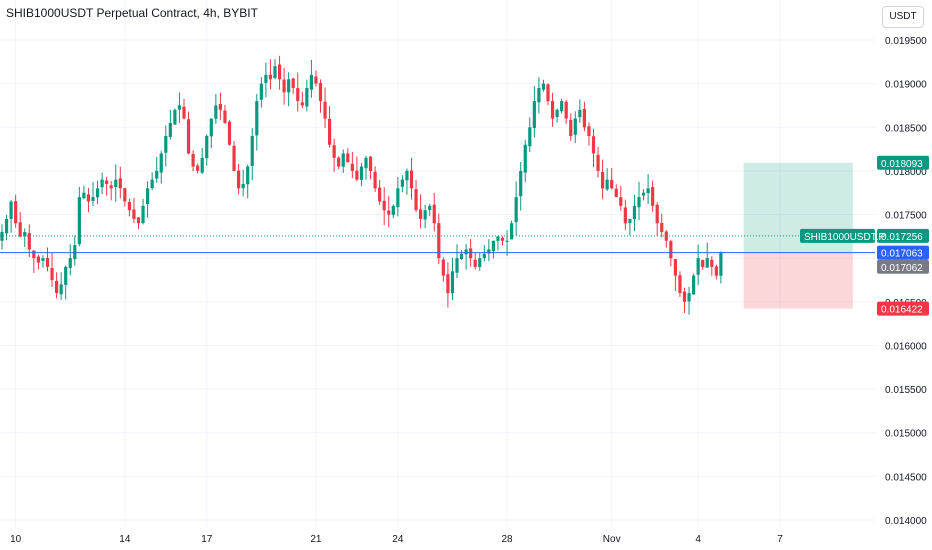 The width and height of the screenshot is (932, 550). Describe the element at coordinates (698, 539) in the screenshot. I see `x-tick-label: 4` at that location.